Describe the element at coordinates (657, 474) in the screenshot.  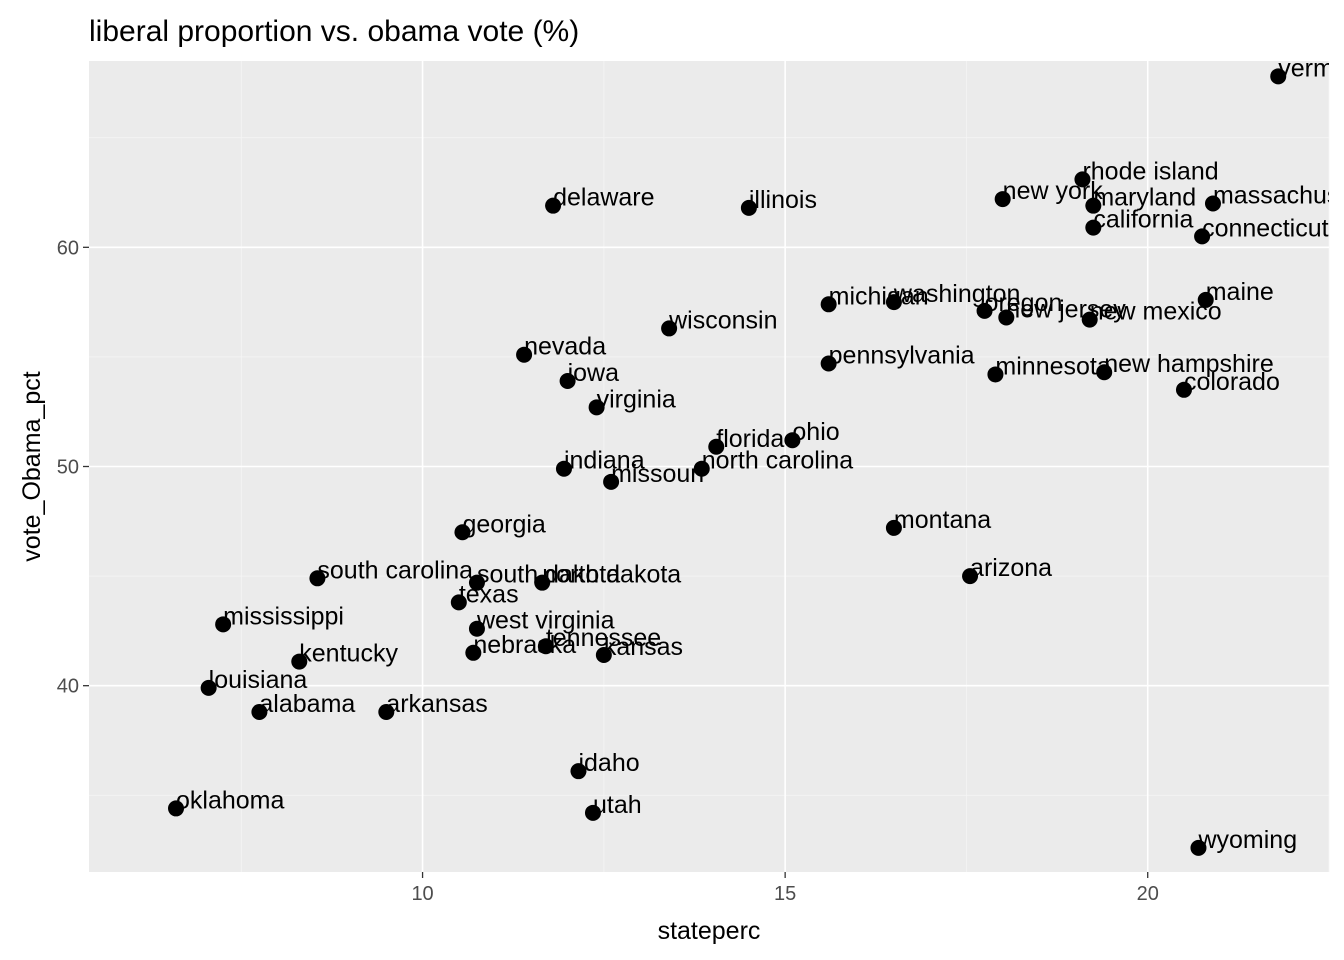
I see `point-label-missouri: missouri` at that location.